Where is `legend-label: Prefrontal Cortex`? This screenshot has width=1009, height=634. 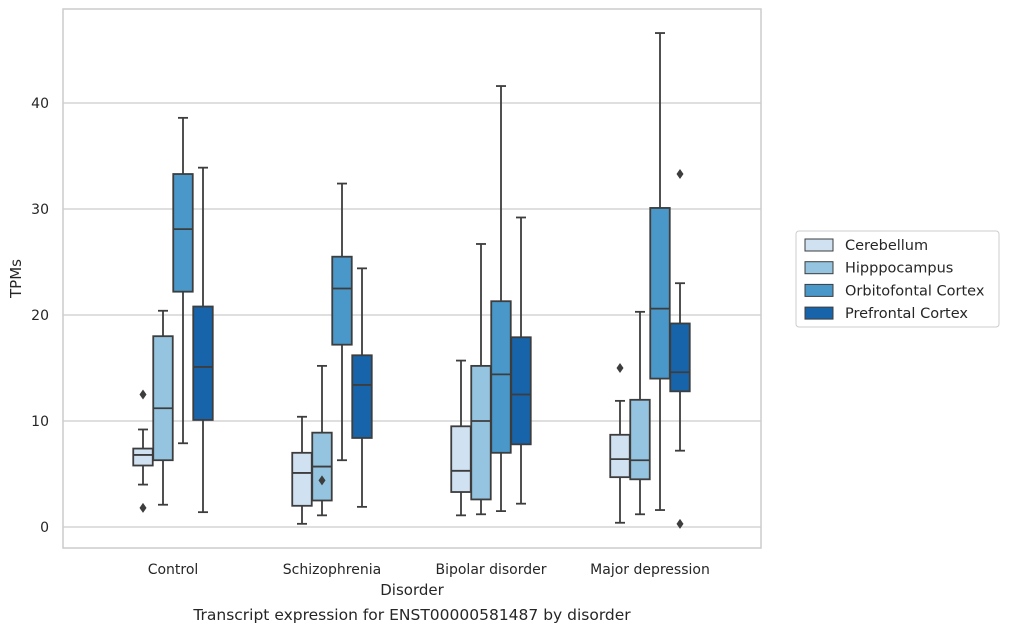
legend-label: Prefrontal Cortex is located at coordinates (906, 314).